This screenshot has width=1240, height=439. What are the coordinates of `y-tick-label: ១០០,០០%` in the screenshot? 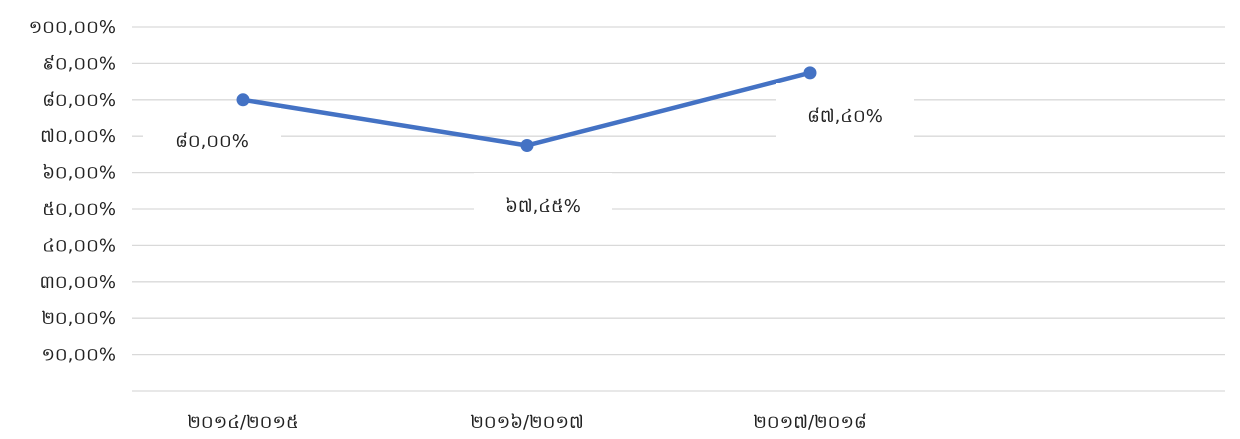 It's located at (72, 27).